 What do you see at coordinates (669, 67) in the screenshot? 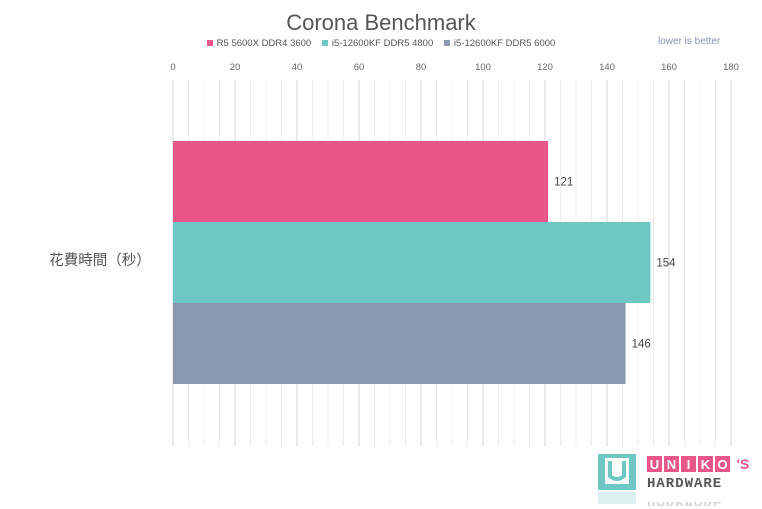
I see `x-tick-label: 160` at bounding box center [669, 67].